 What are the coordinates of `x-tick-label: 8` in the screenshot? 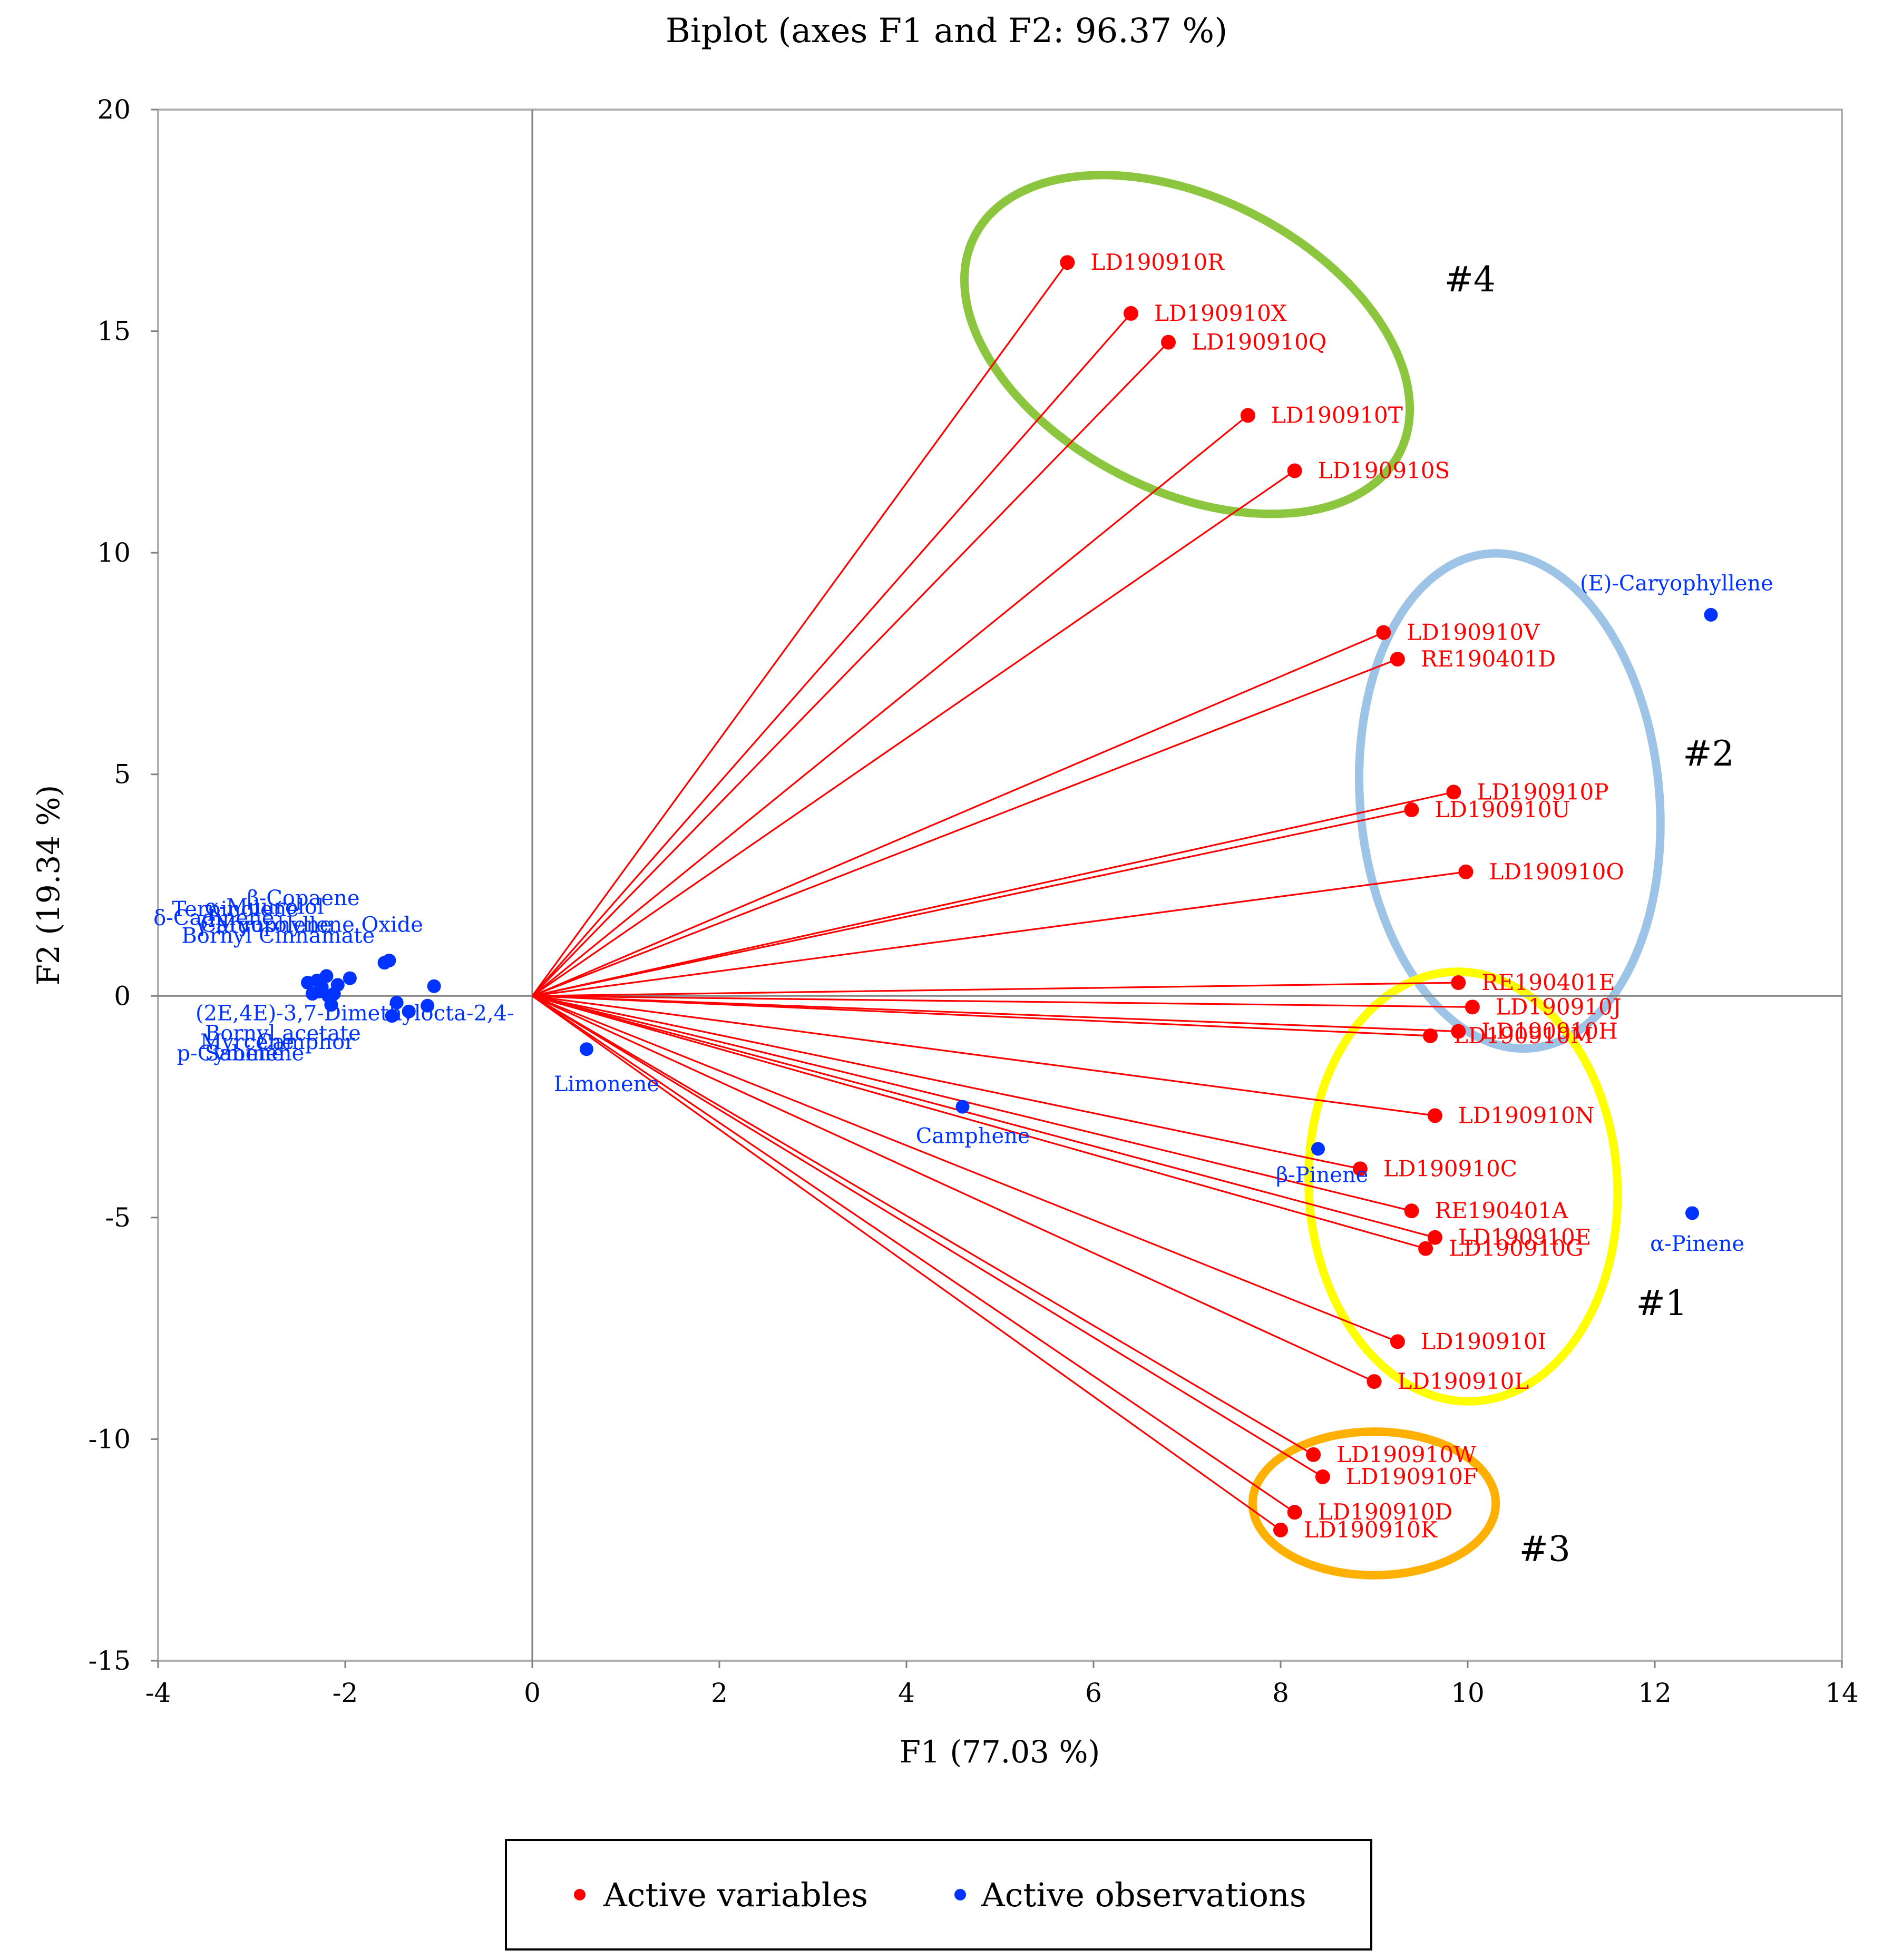 It's located at (1280, 1693).